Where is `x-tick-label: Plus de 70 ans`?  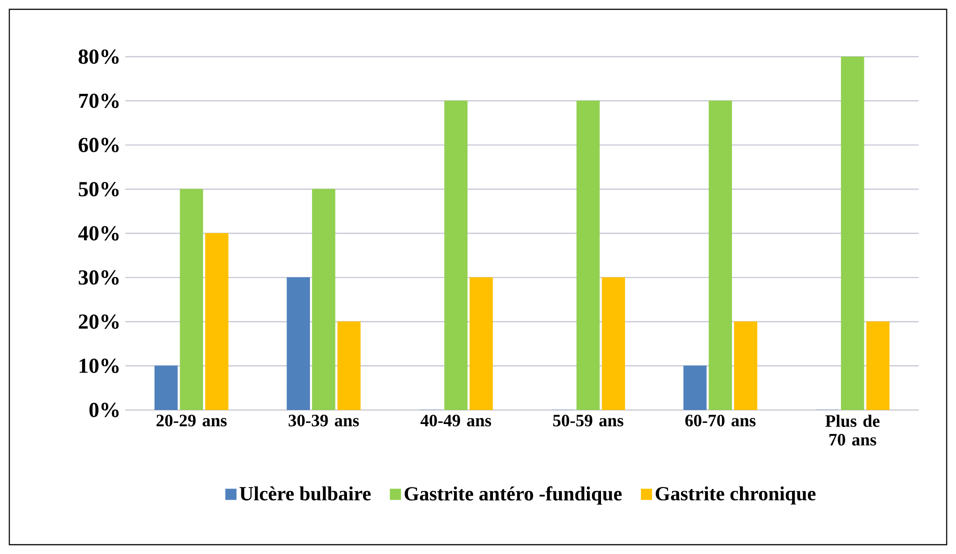 x-tick-label: Plus de 70 ans is located at coordinates (852, 430).